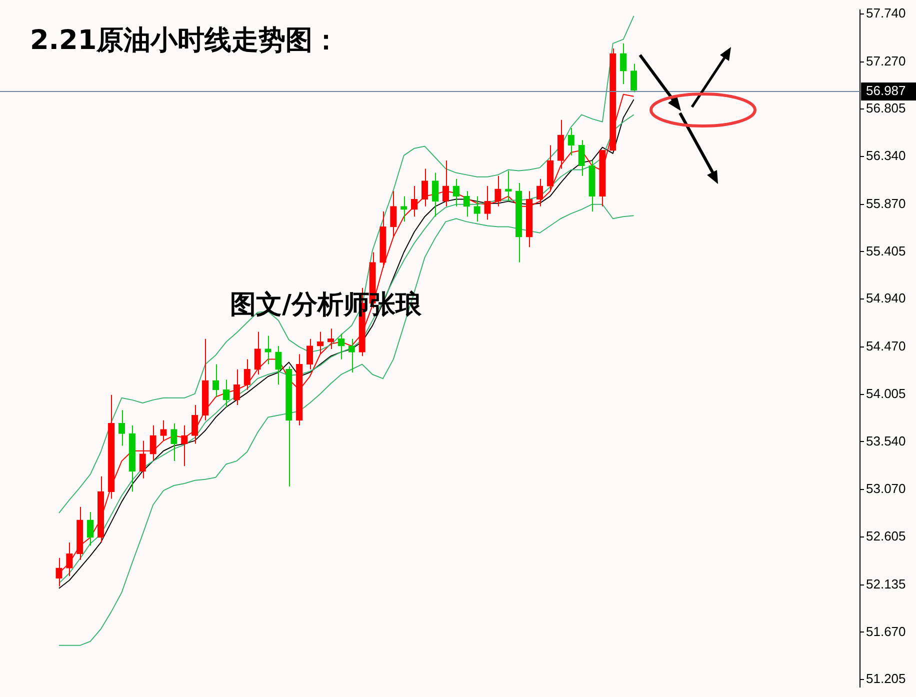 Image resolution: width=916 pixels, height=697 pixels. What do you see at coordinates (886, 440) in the screenshot?
I see `y-tick-label: 53.540` at bounding box center [886, 440].